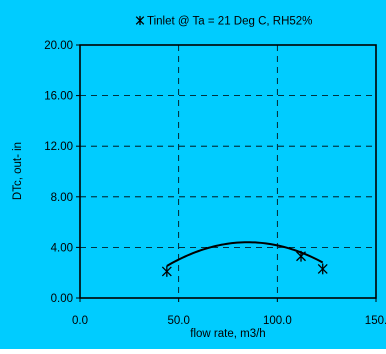 The height and width of the screenshot is (354, 386). Describe the element at coordinates (245, 254) in the screenshot. I see `trendline` at that location.